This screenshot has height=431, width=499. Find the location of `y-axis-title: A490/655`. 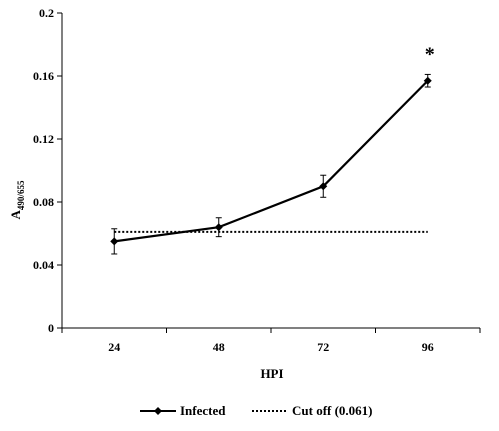

y-axis-title: A490/655 is located at coordinates (17, 199).